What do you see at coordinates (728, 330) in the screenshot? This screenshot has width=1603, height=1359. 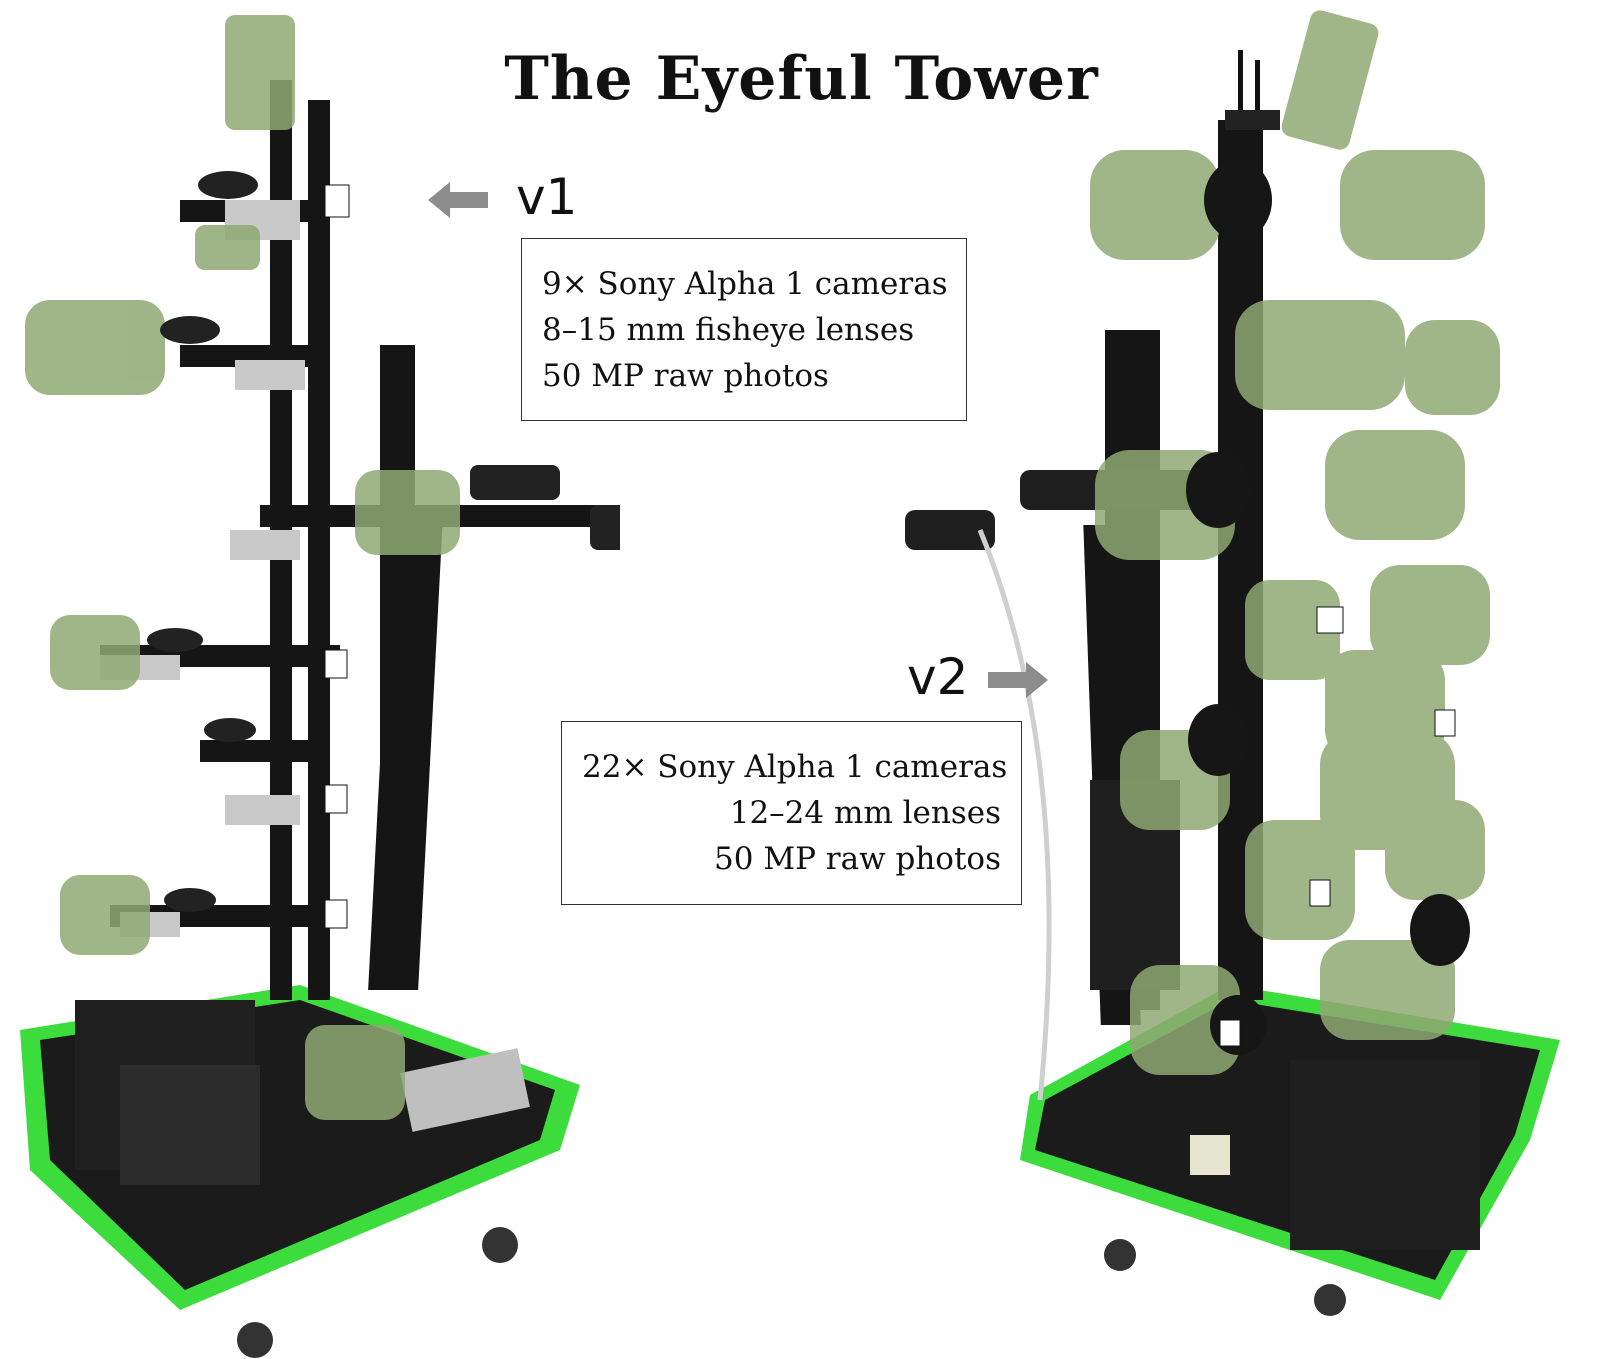 I see `v1-spec-lenses: 8–15 mm fisheye lenses` at bounding box center [728, 330].